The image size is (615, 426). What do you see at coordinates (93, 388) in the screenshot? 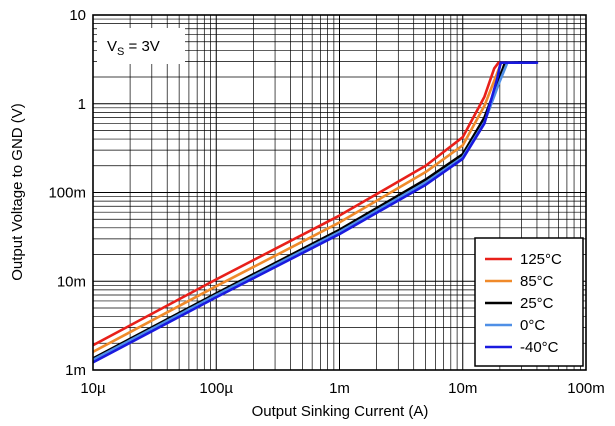
I see `x-tick-label: 10µ` at bounding box center [93, 388].